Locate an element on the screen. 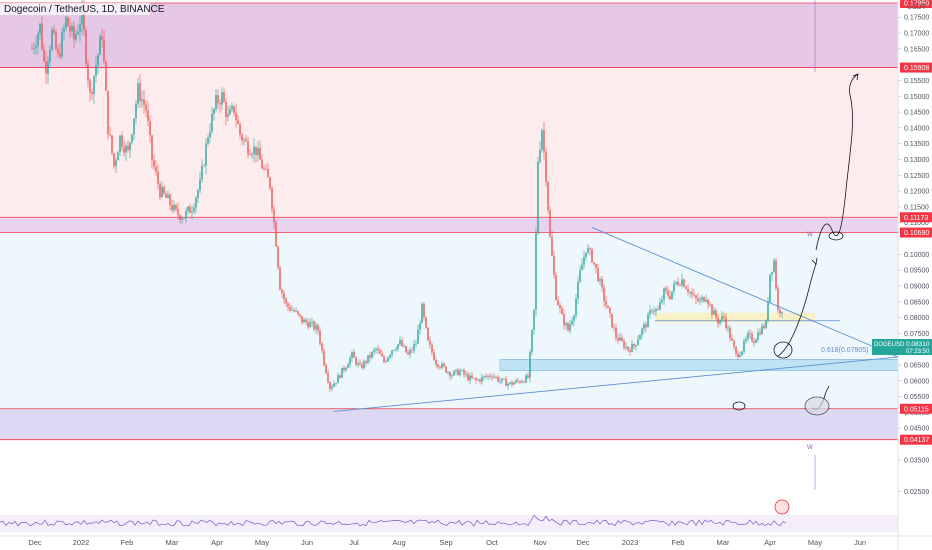 The image size is (932, 550). price-tag-5: 0.04137 is located at coordinates (916, 439).